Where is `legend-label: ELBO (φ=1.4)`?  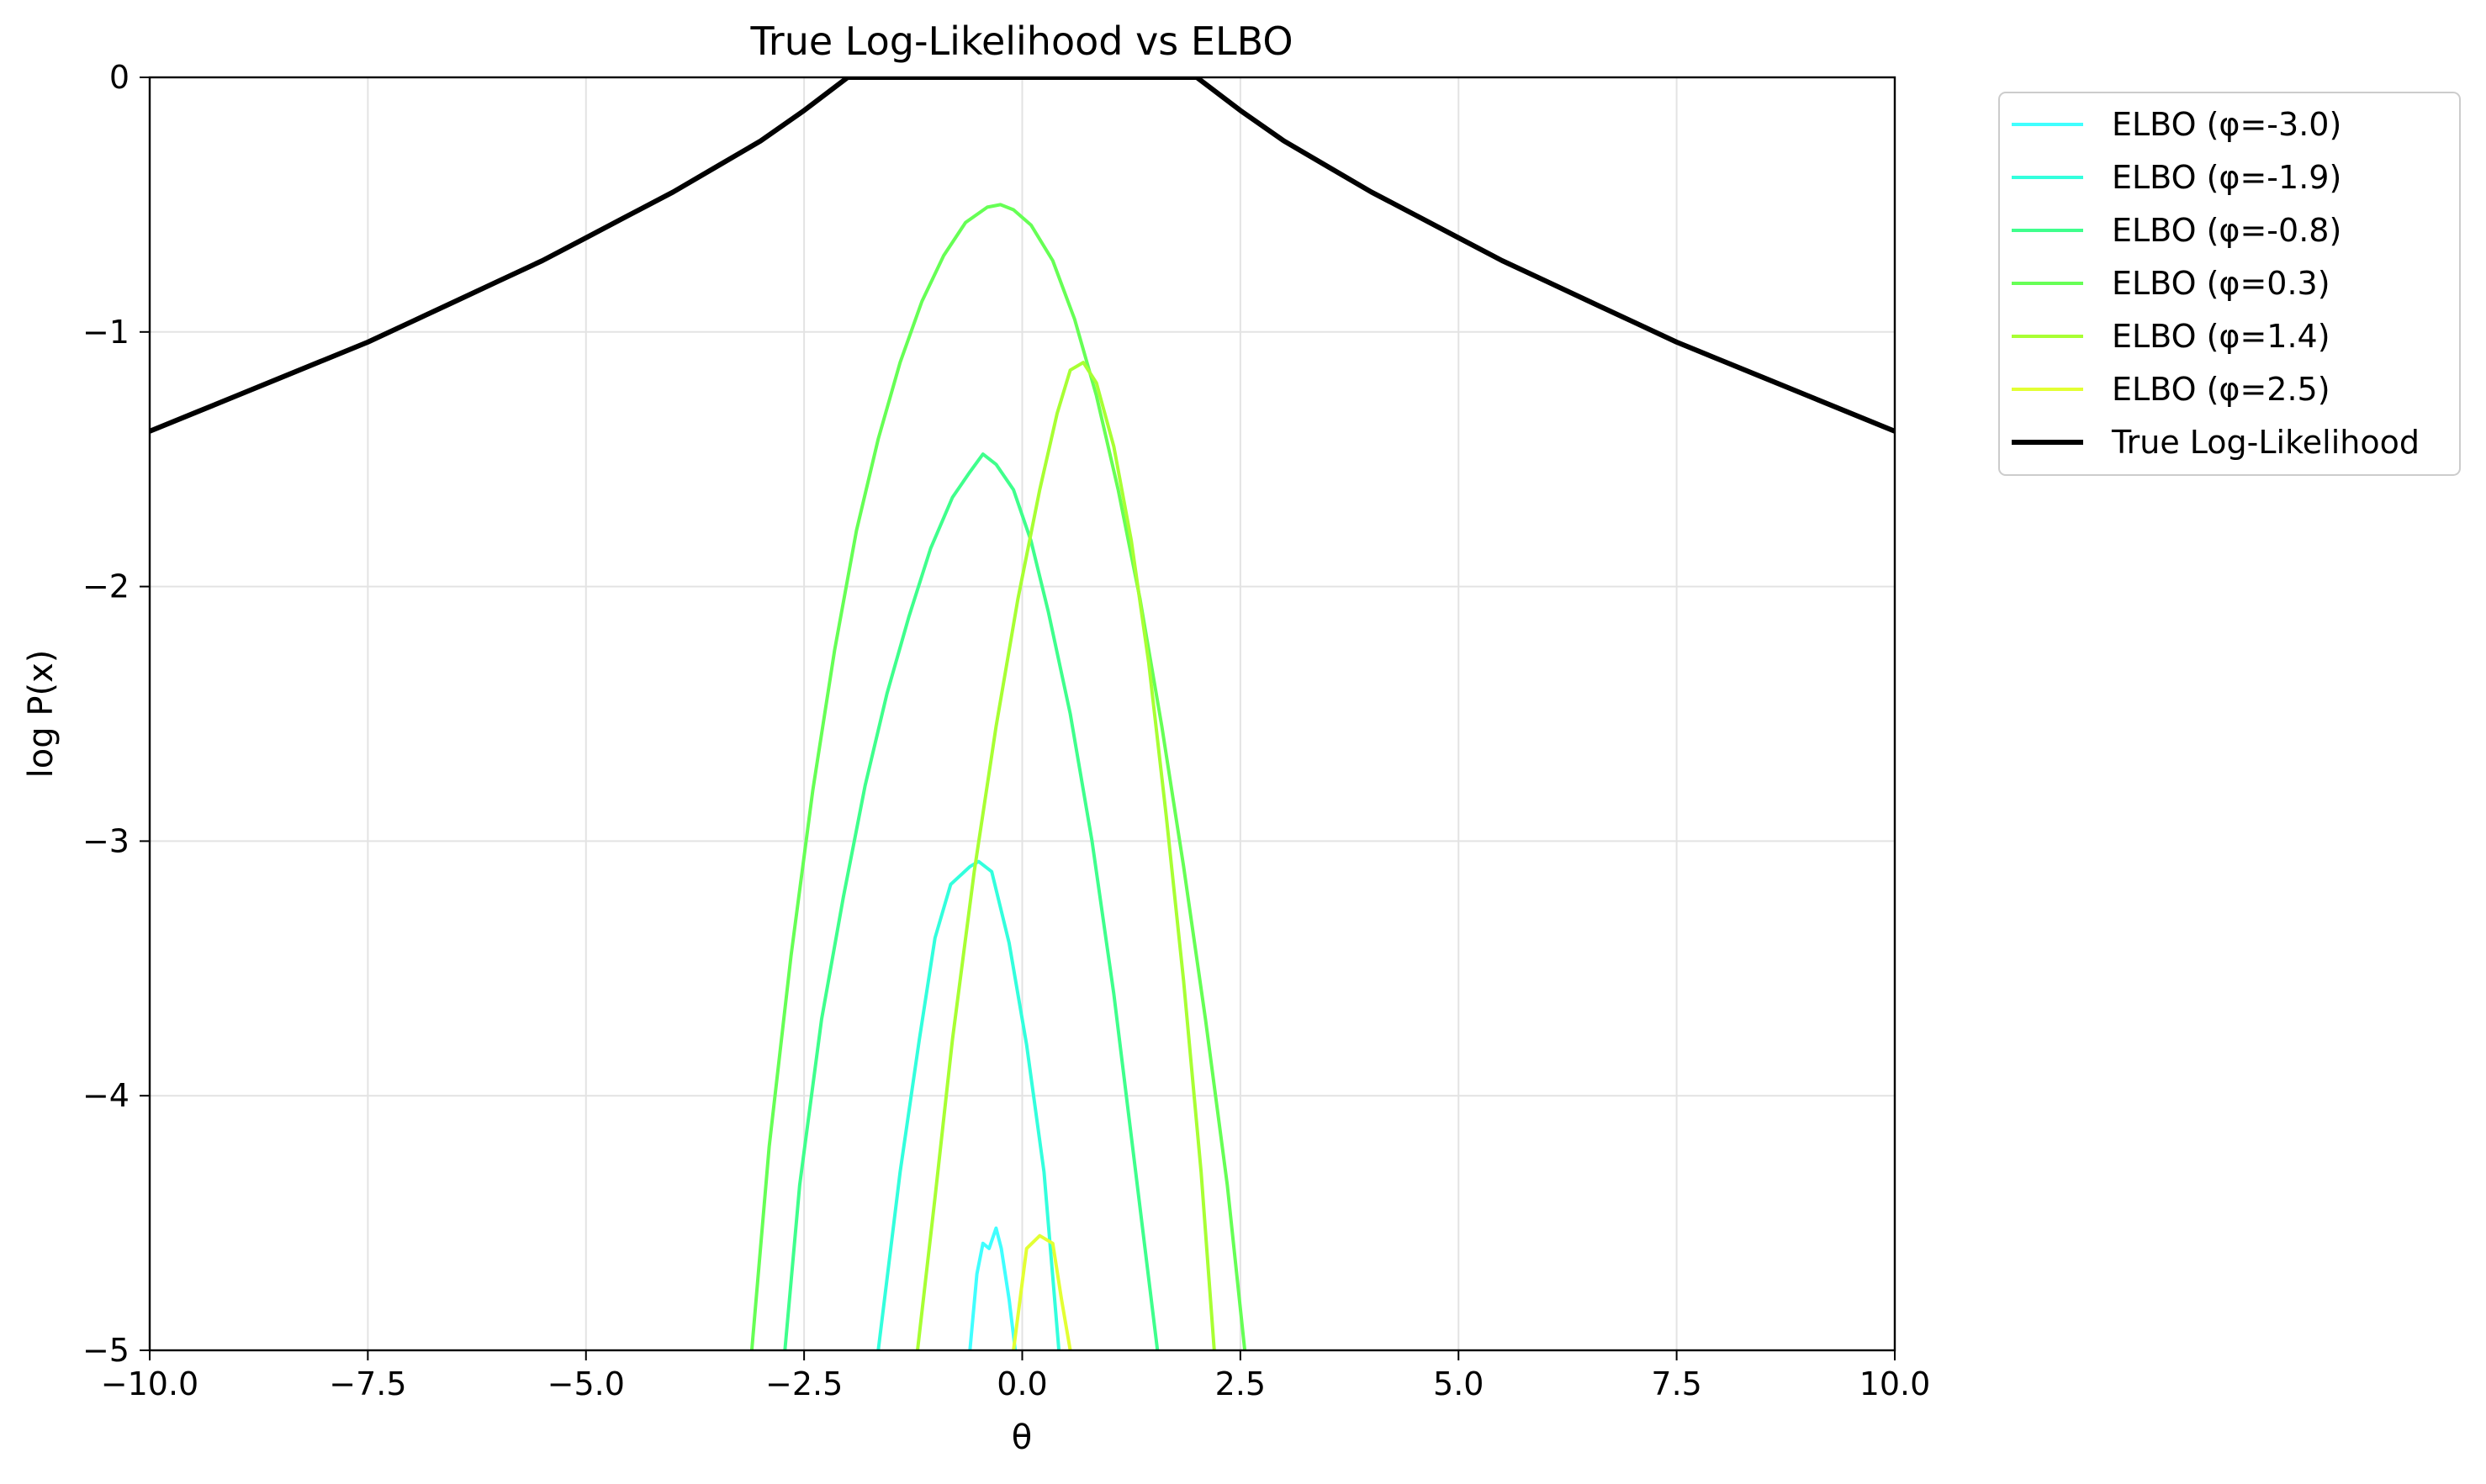 legend-label: ELBO (φ=1.4) is located at coordinates (2221, 336).